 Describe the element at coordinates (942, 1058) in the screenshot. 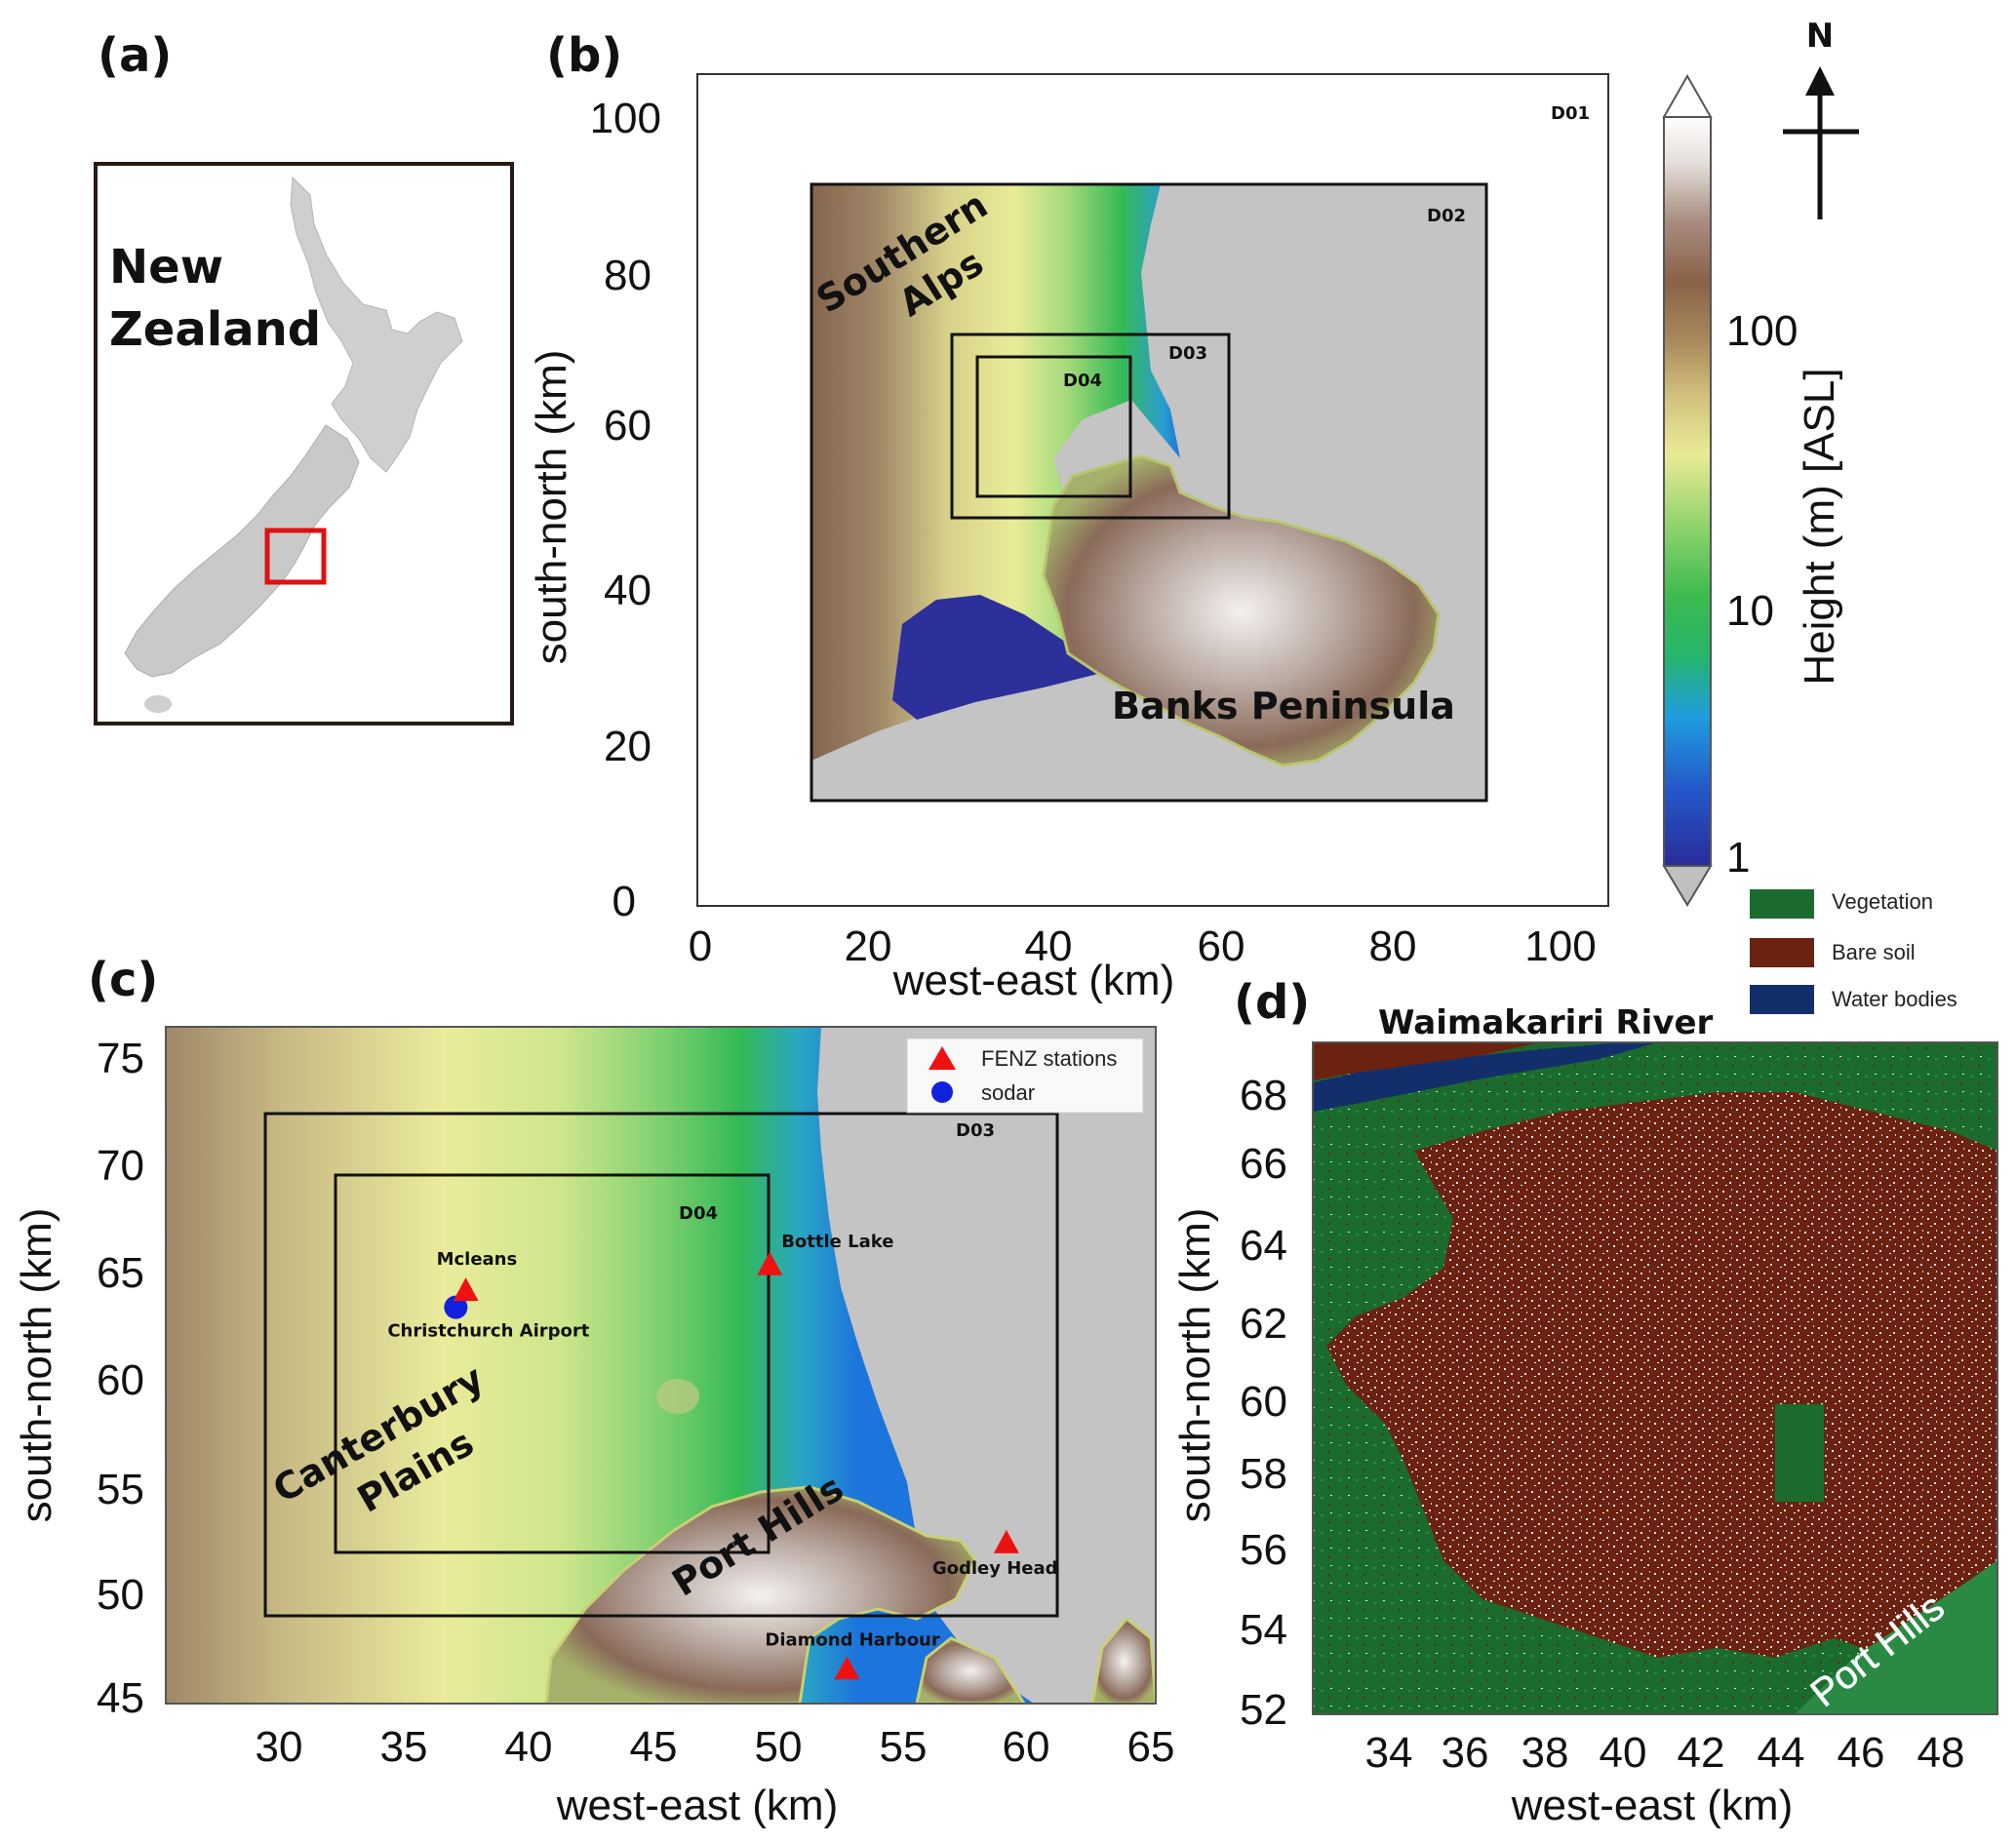

I see `red-triangle-icon` at that location.